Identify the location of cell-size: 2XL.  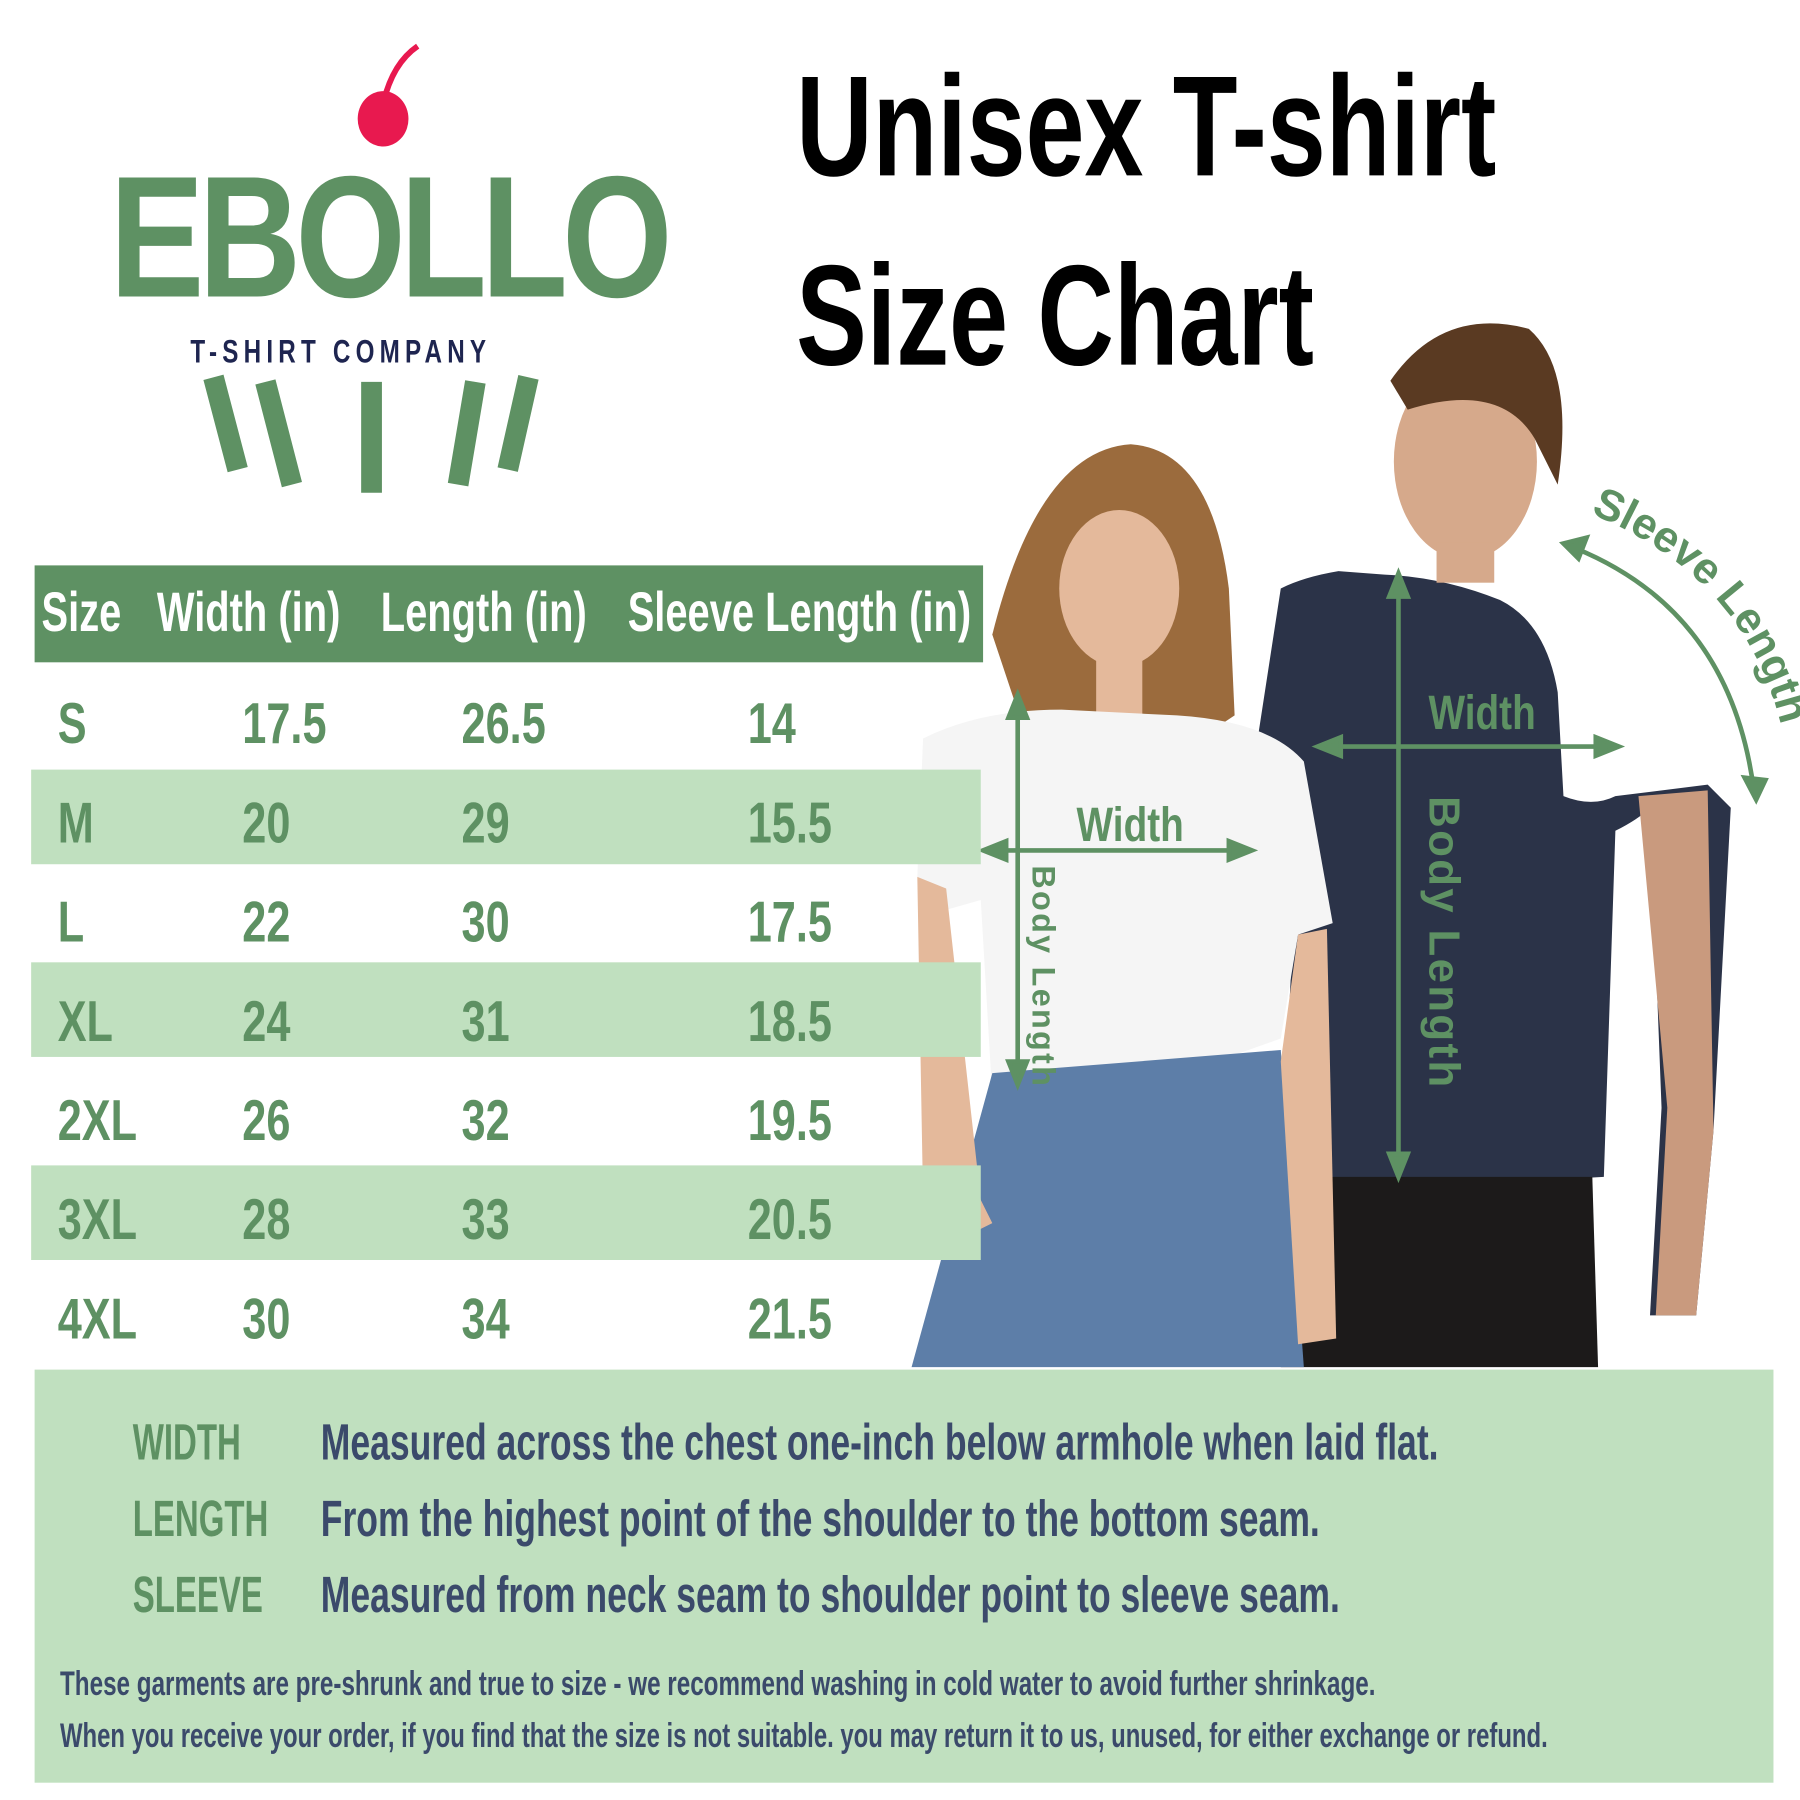
(97, 1120).